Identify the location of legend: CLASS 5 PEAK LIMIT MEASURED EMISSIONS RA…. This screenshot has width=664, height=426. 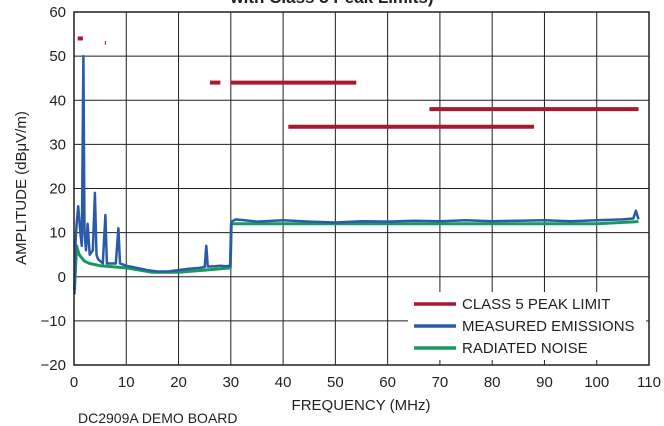
(527, 326).